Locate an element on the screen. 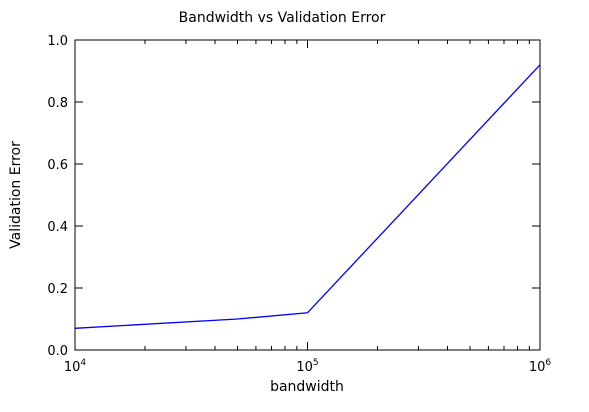  y-tick-label: 0.4 is located at coordinates (57, 227).